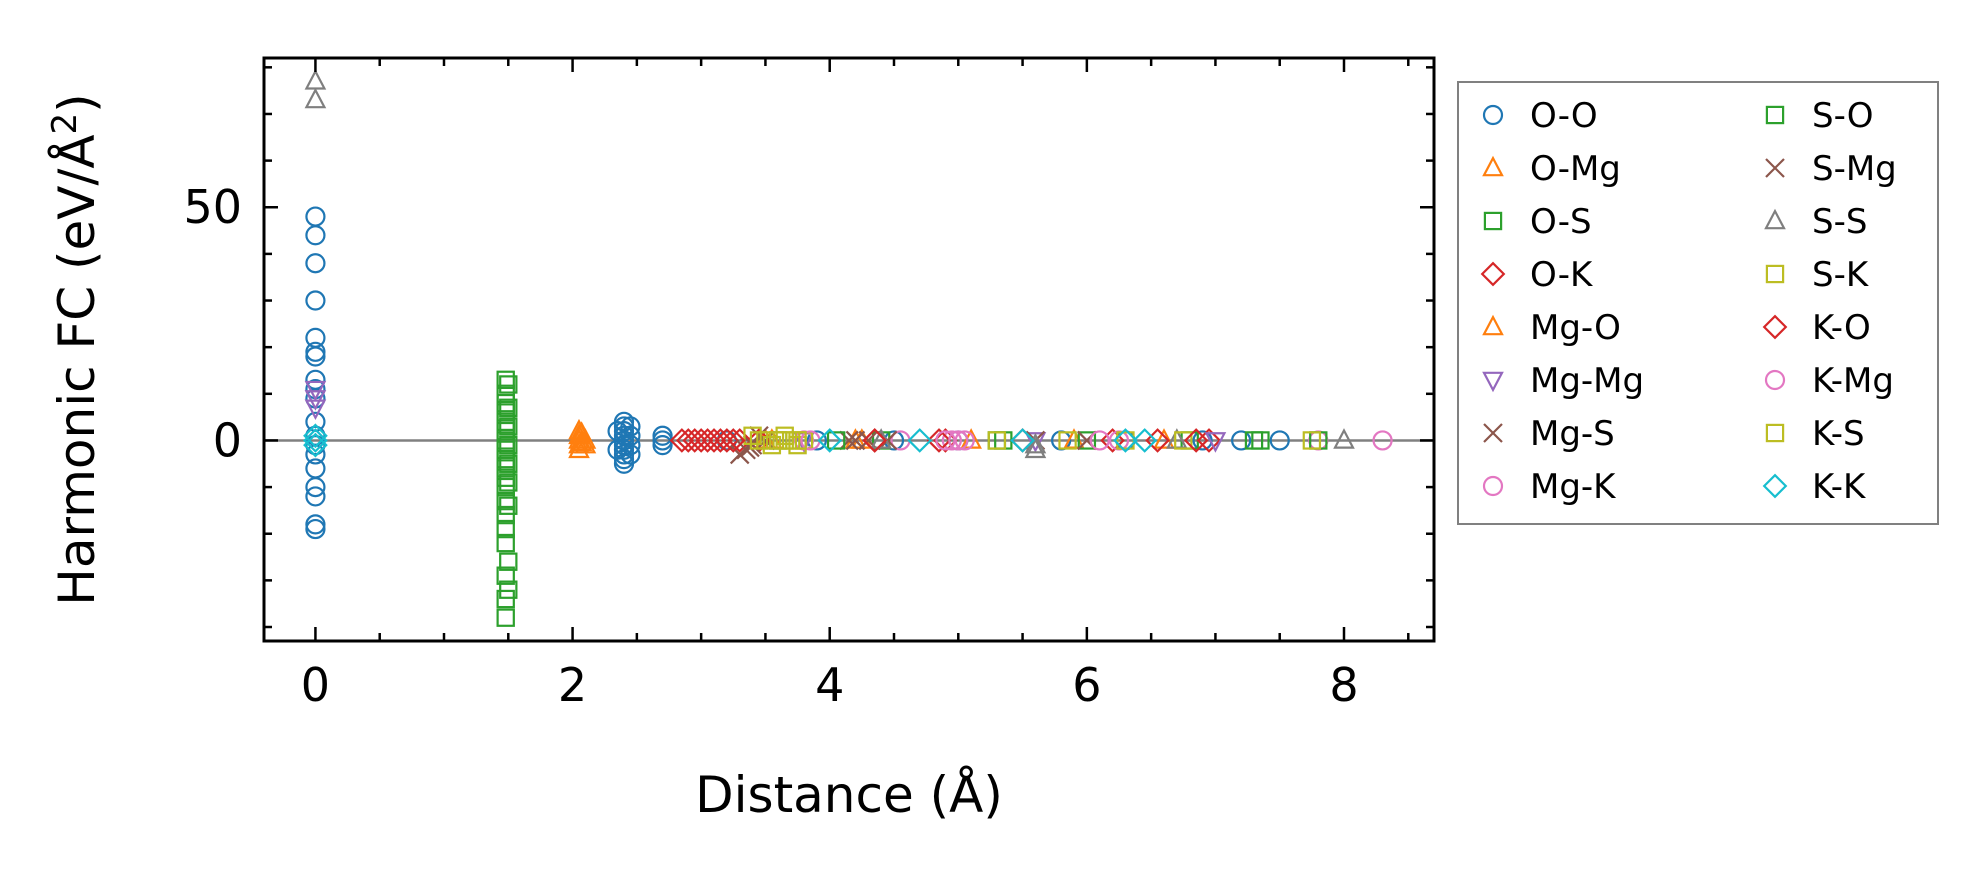  I want to click on y-tick-label: 0, so click(227, 440).